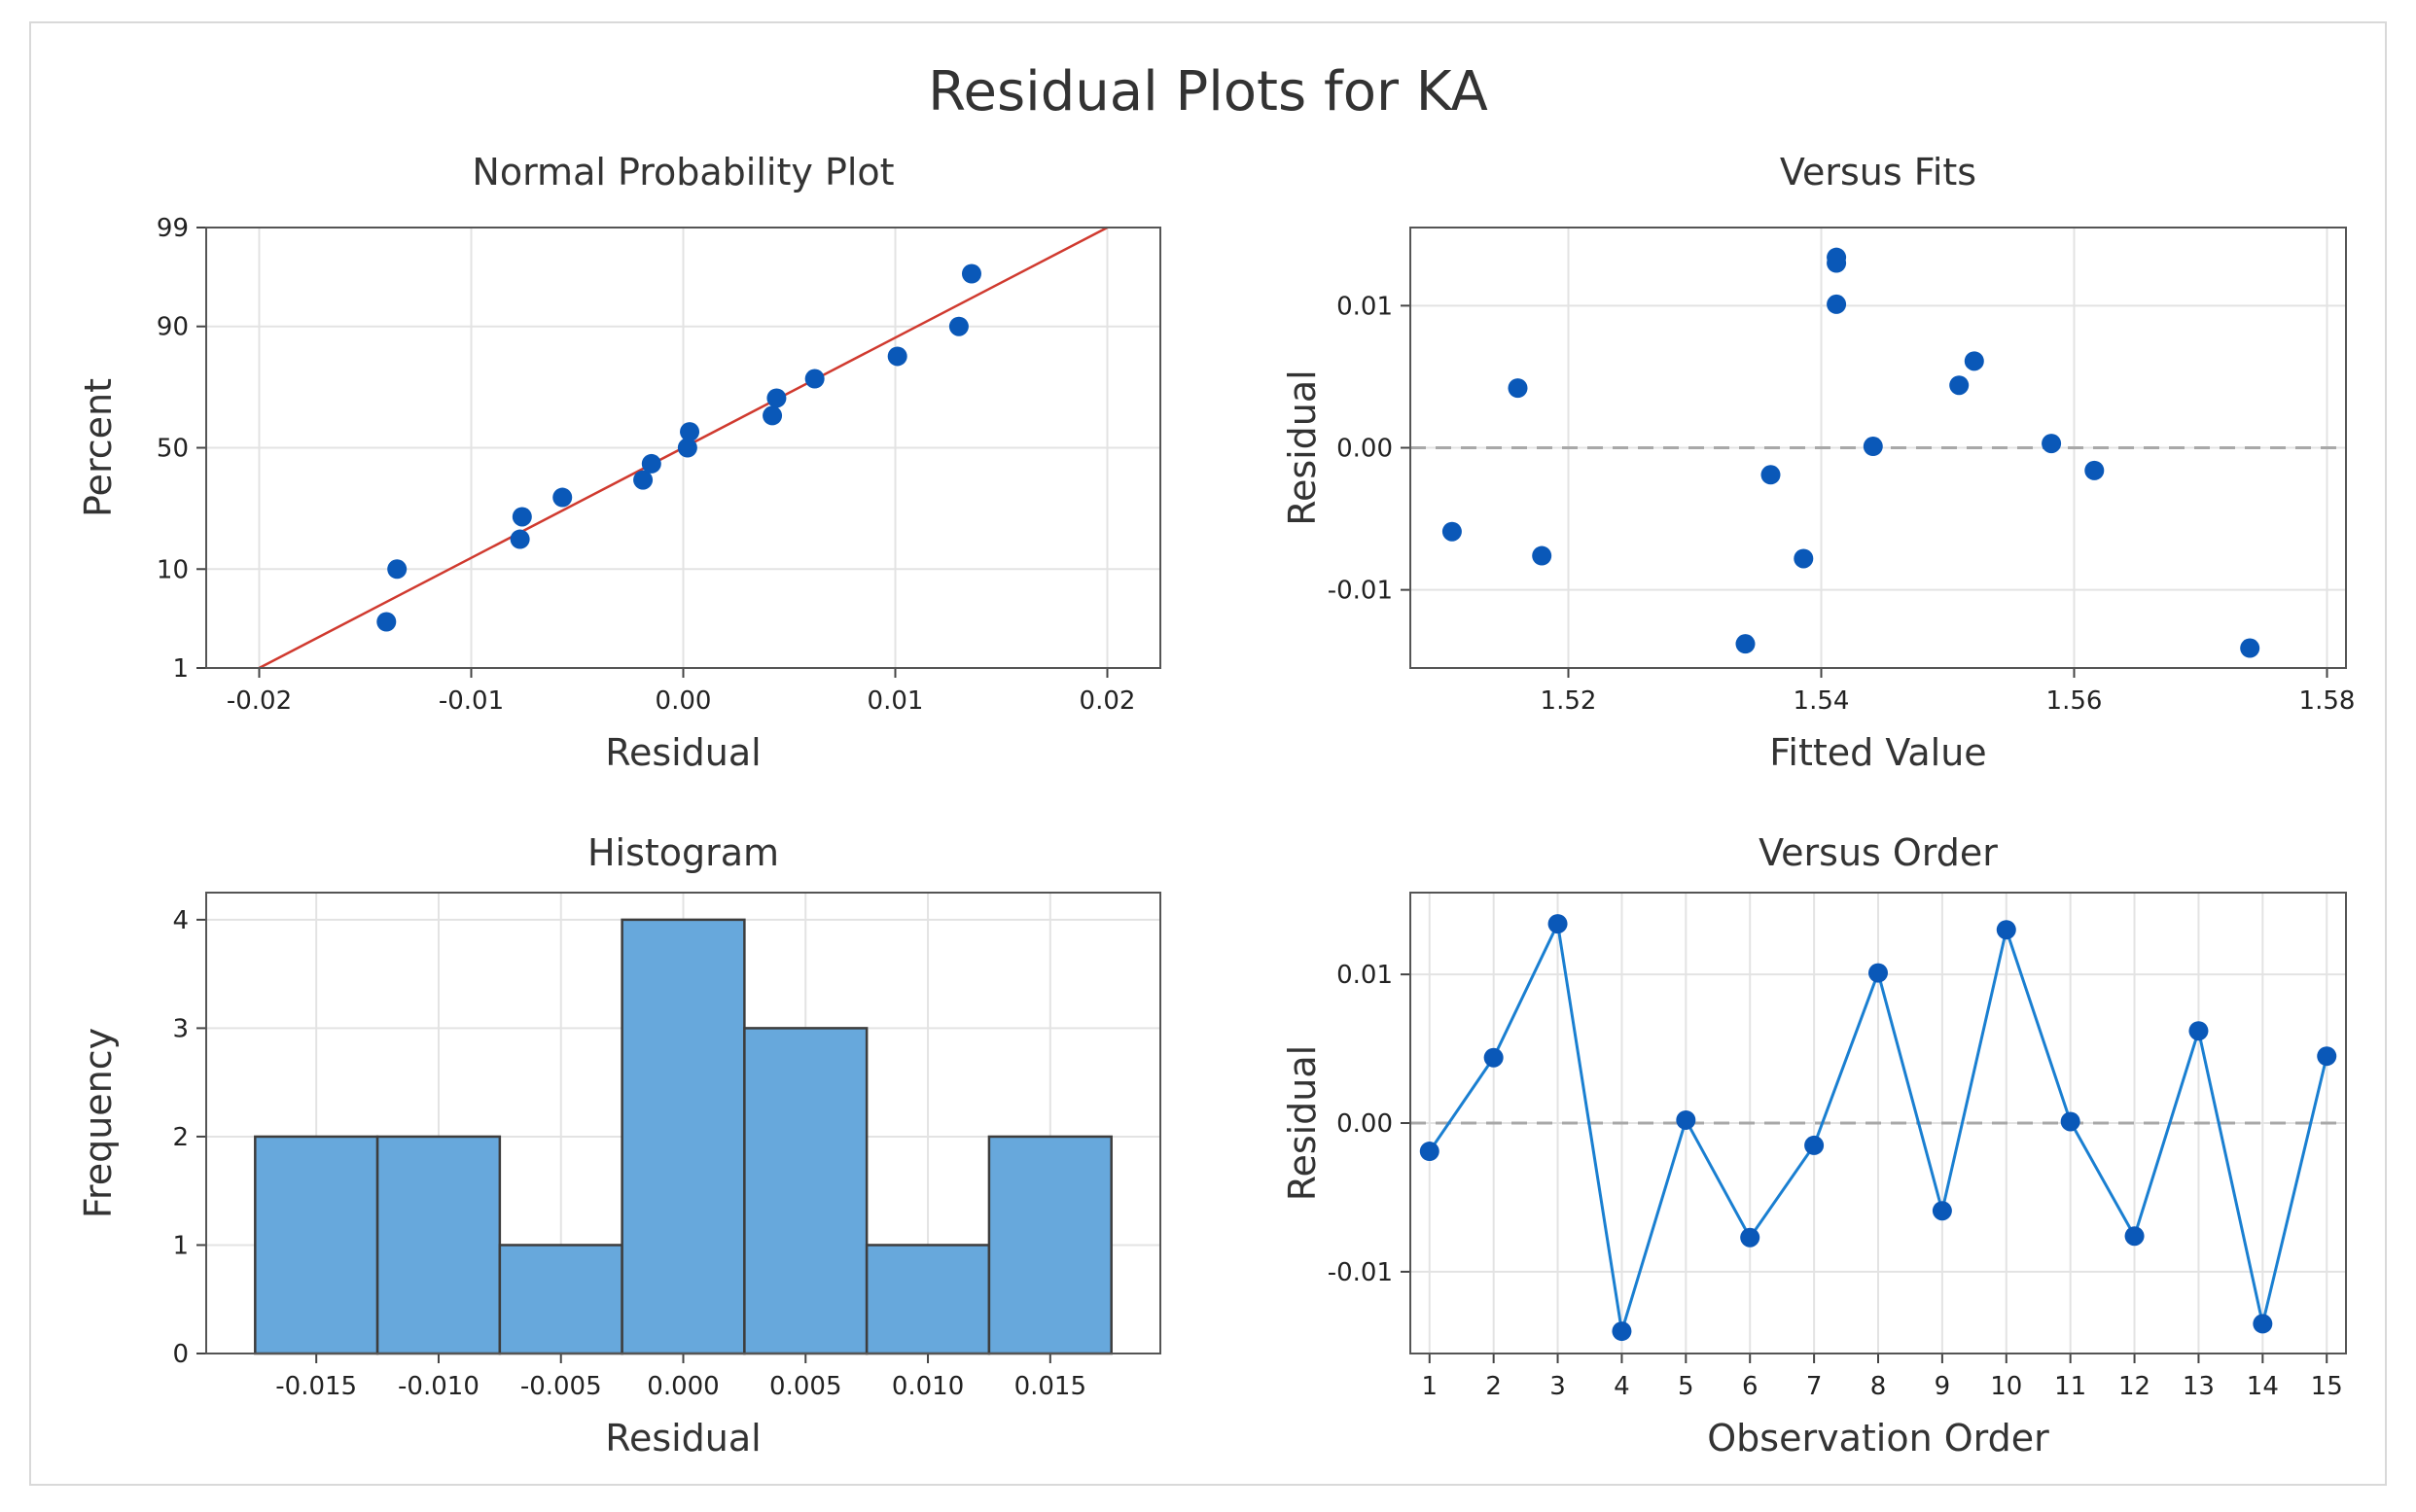 This screenshot has width=2416, height=1512. I want to click on x-tick-label: -0.01, so click(472, 701).